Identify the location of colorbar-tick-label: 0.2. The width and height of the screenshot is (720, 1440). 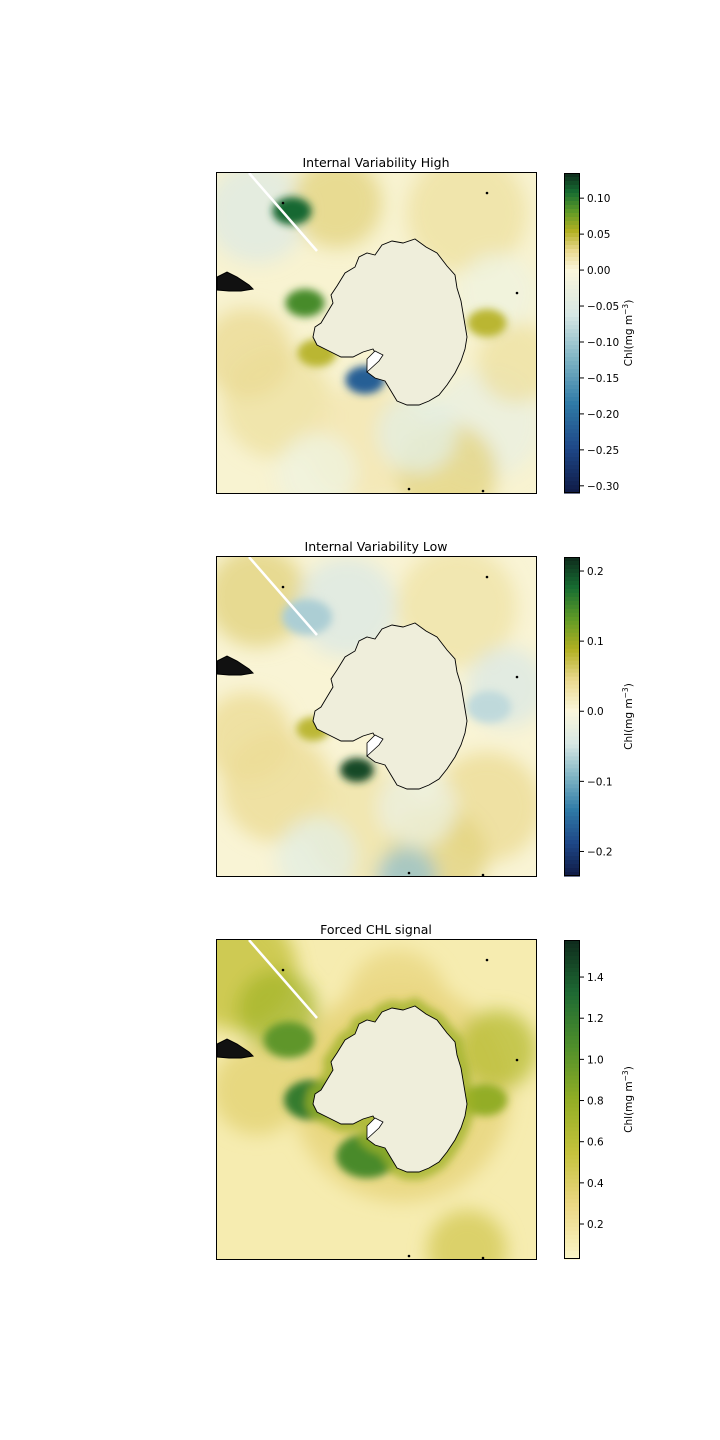
(595, 1225).